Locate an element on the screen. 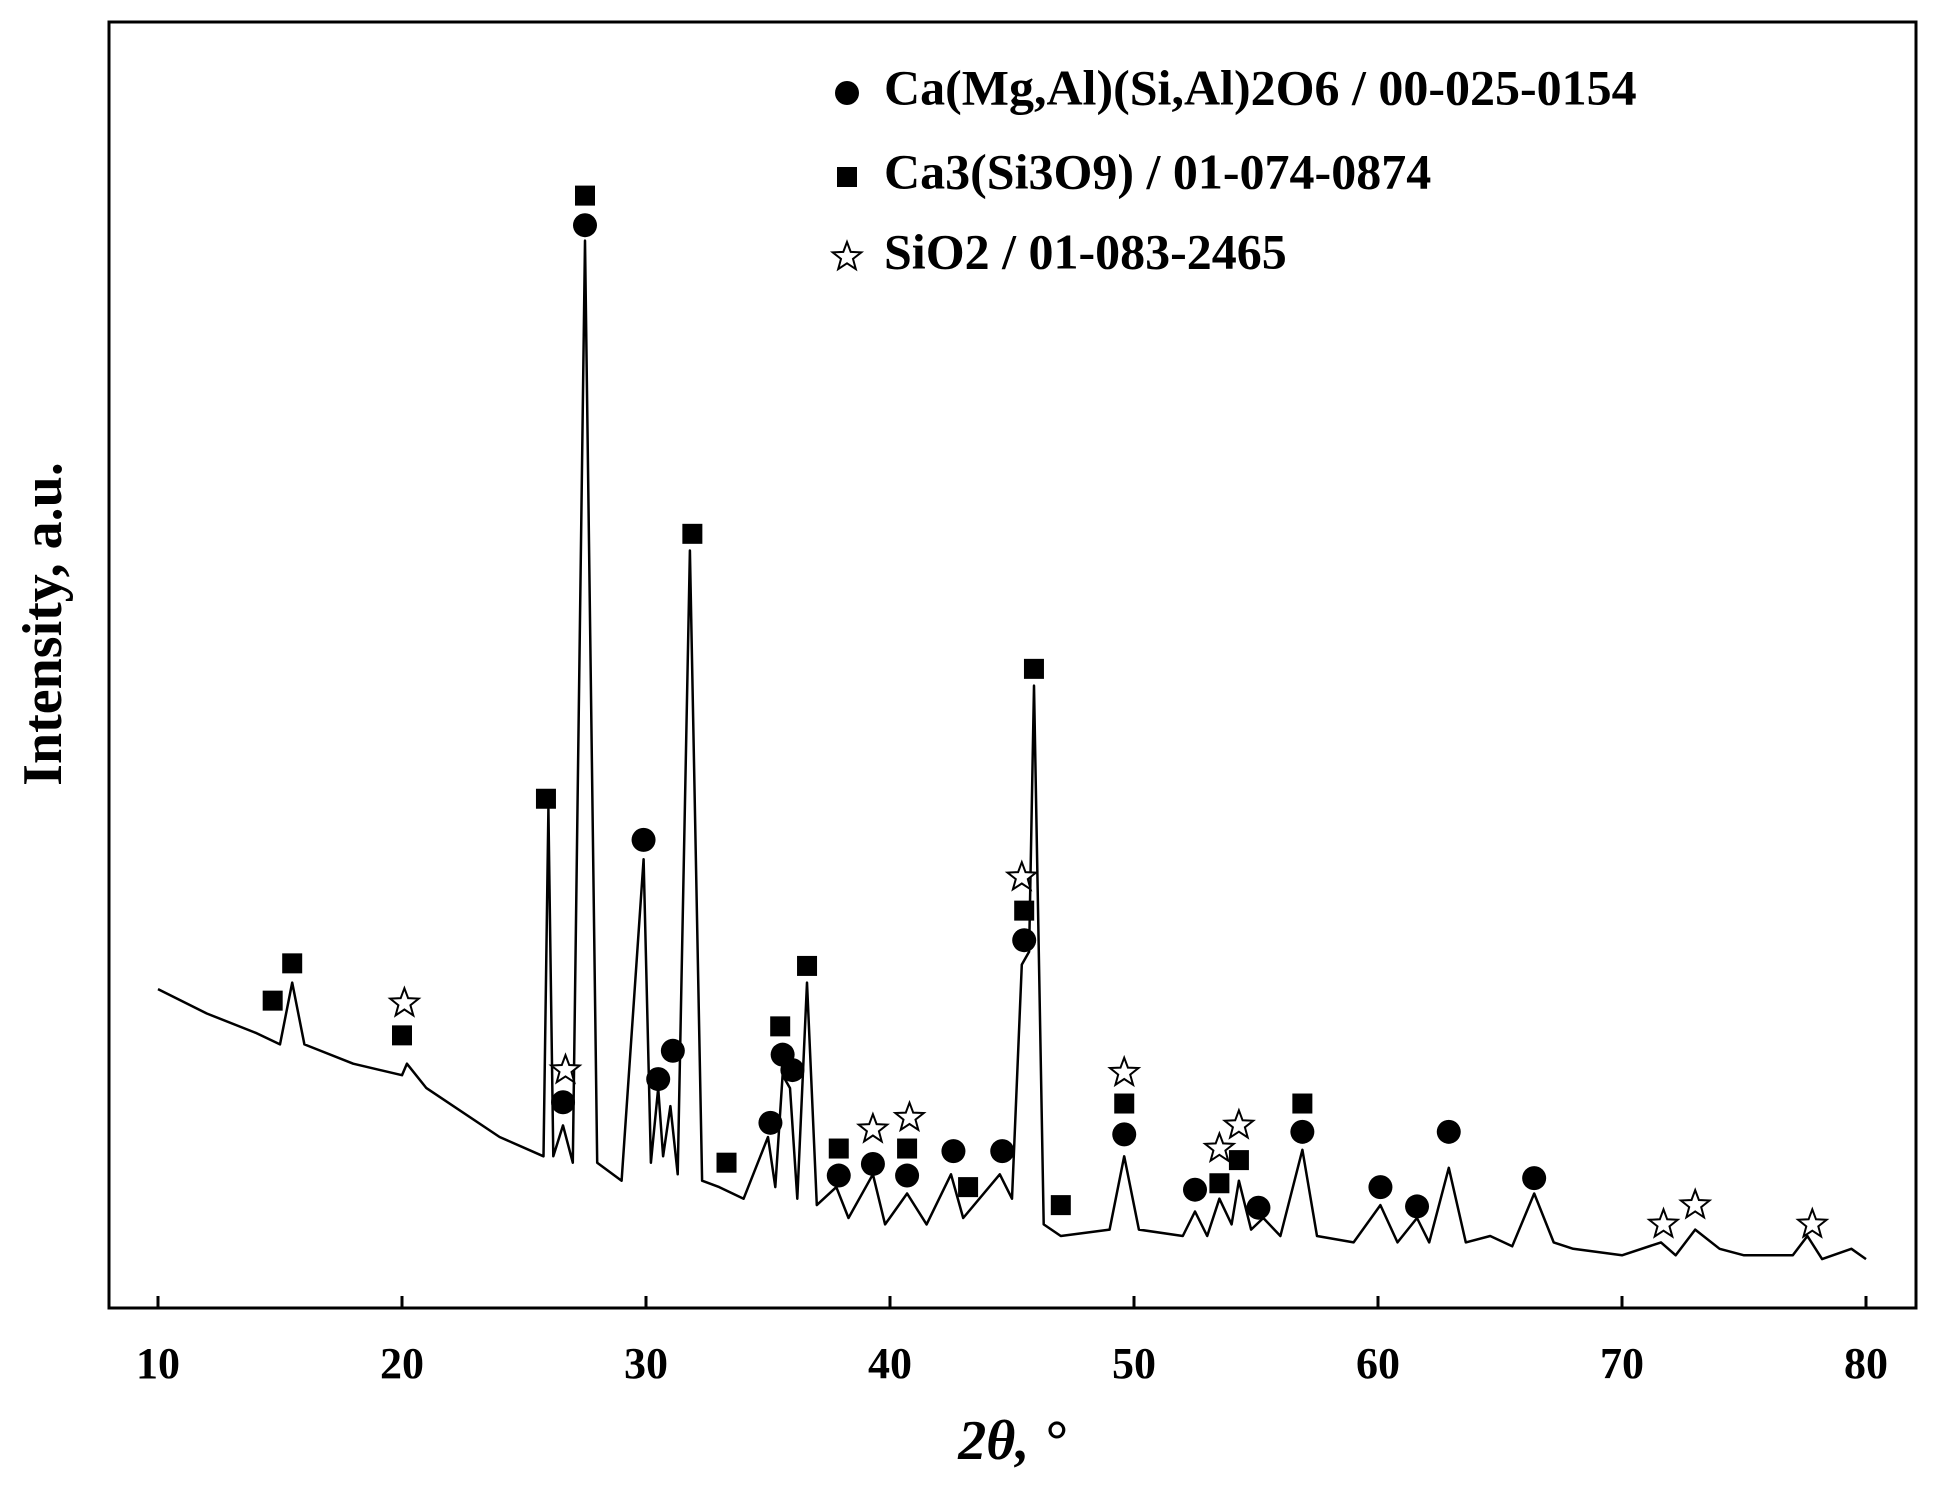 This screenshot has height=1486, width=1938. x-tick-label: 30 is located at coordinates (646, 1363).